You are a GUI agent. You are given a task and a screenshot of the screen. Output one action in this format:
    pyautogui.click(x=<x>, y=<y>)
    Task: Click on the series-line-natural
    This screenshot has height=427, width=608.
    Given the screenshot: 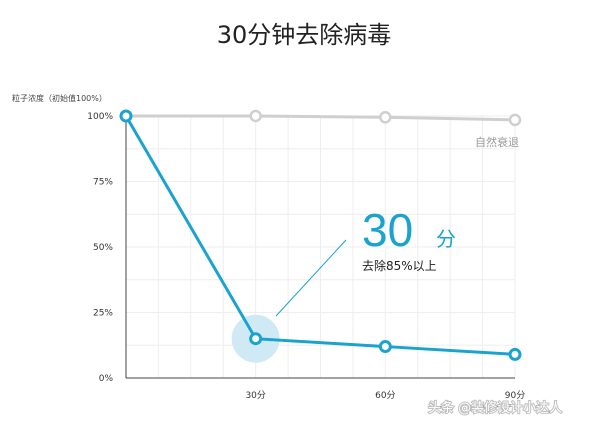 What is the action you would take?
    pyautogui.click(x=321, y=118)
    